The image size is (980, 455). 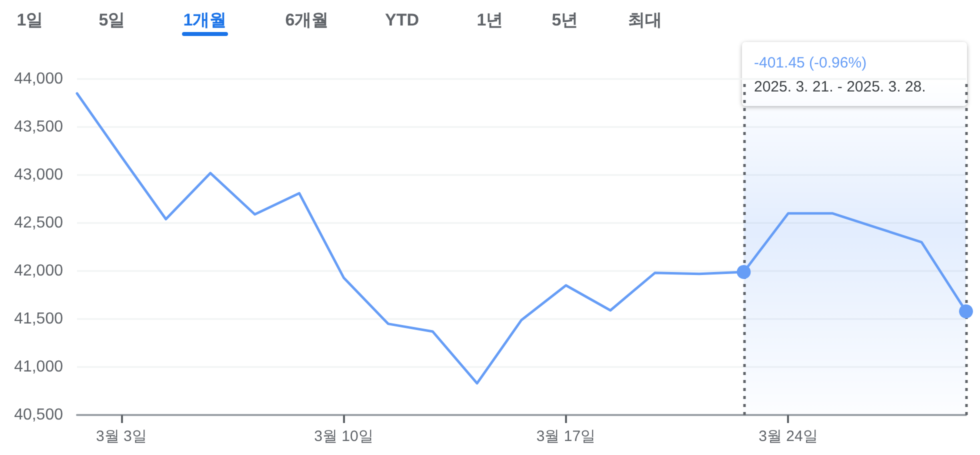 What do you see at coordinates (39, 127) in the screenshot?
I see `y-tick-label: 43,500` at bounding box center [39, 127].